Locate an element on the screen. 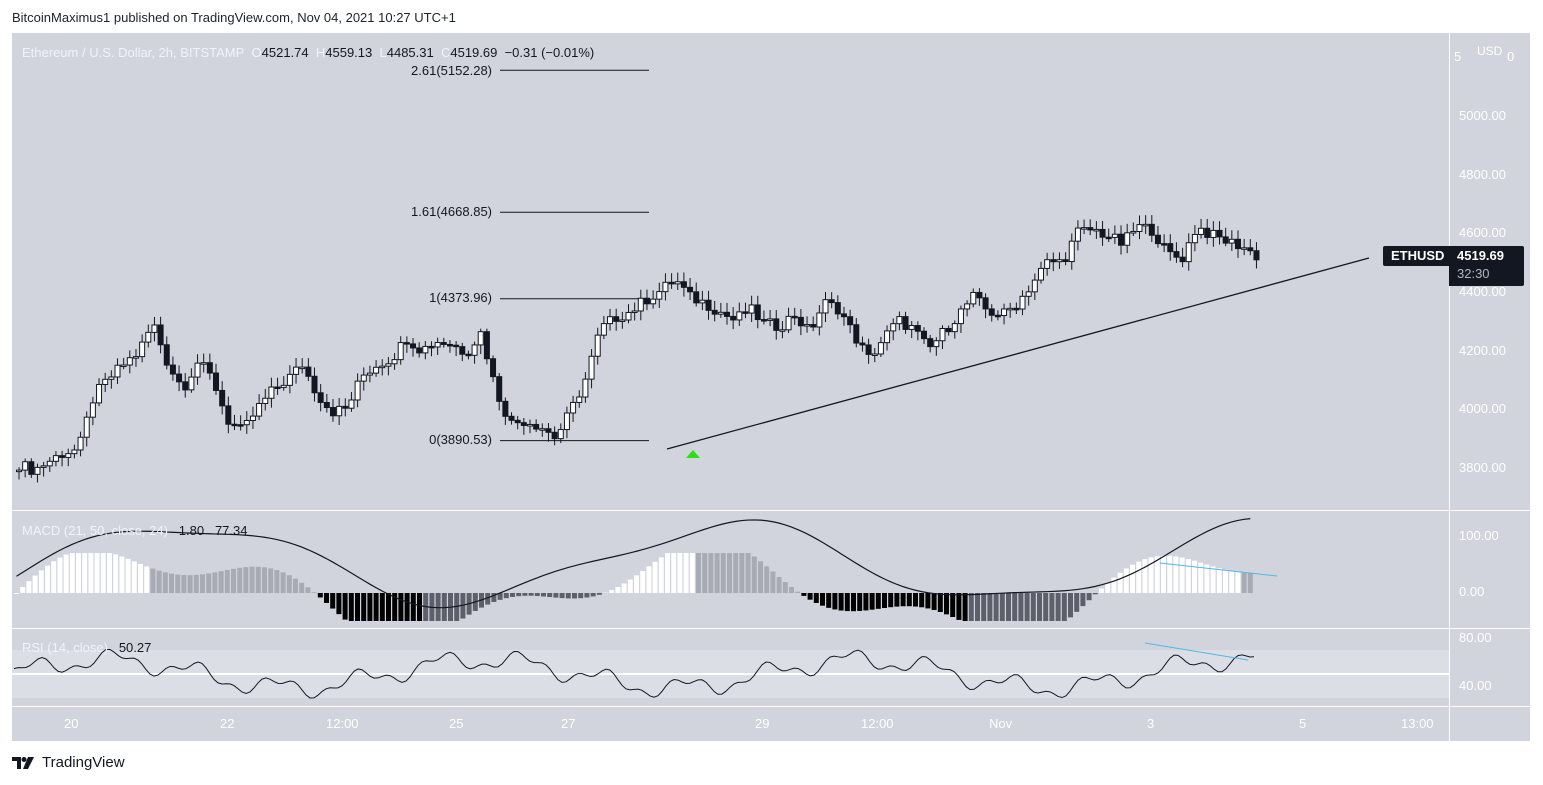 This screenshot has height=785, width=1543. rsi-tick: 80.00 is located at coordinates (1475, 637).